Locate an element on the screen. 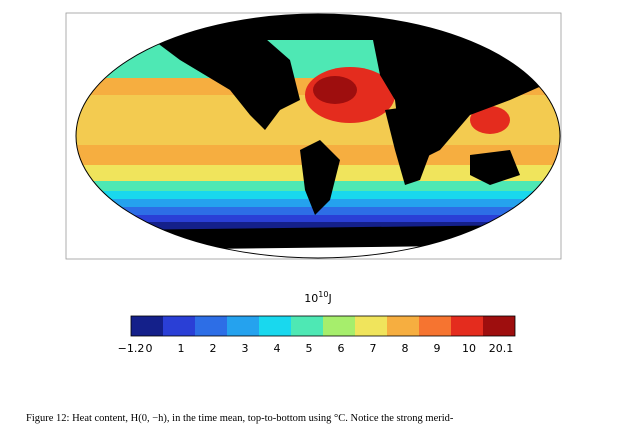  colorbar-tick-label: 20.1 is located at coordinates (501, 348).